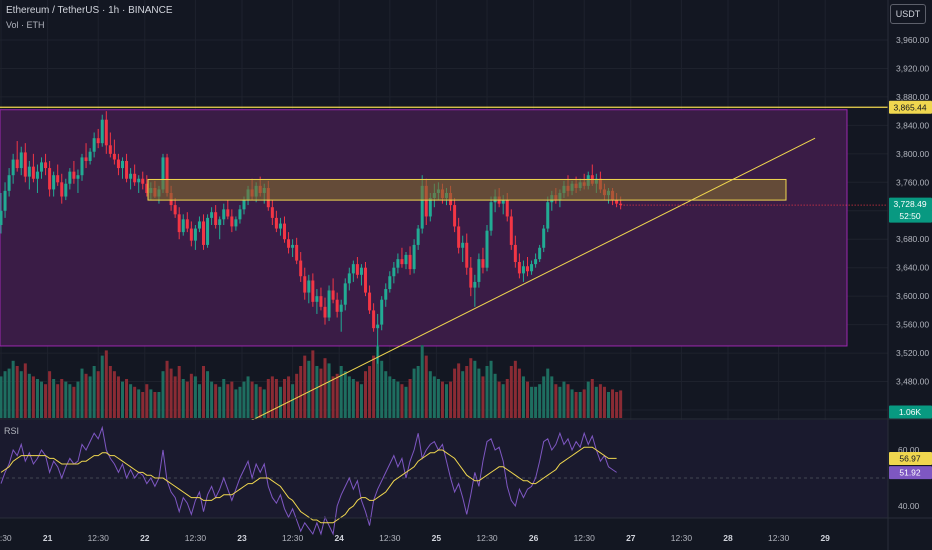 Image resolution: width=932 pixels, height=550 pixels. Describe the element at coordinates (308, 485) in the screenshot. I see `rsi-ma-line` at that location.